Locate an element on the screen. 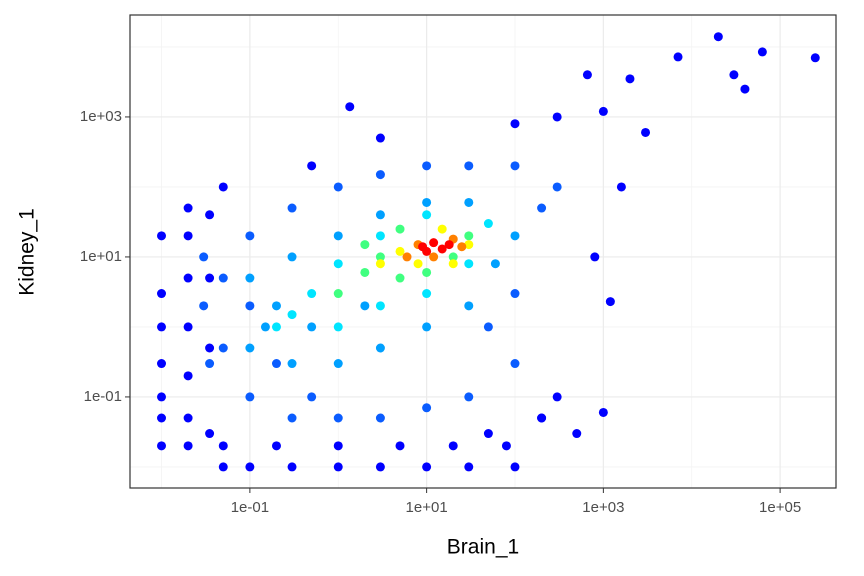 Image resolution: width=864 pixels, height=576 pixels. x-axis-title: Brain_1 is located at coordinates (483, 547).